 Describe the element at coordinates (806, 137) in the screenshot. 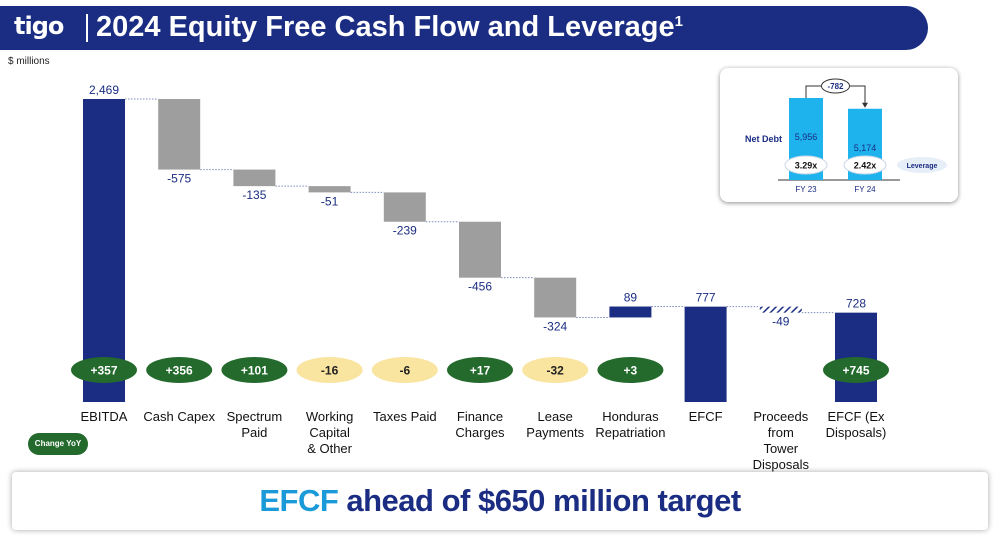

I see `net-debt-value-1: 5,956` at that location.